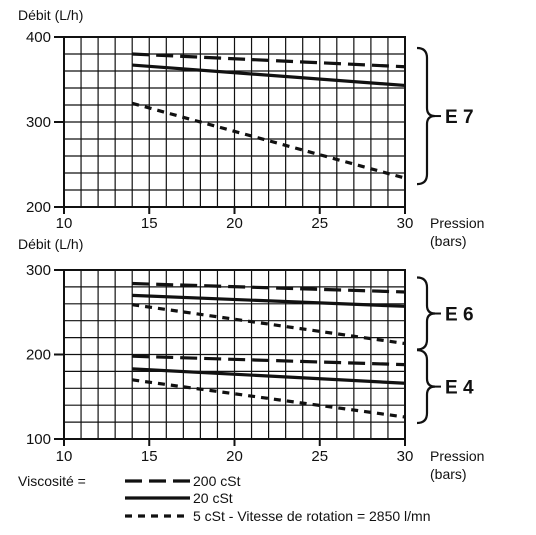 The image size is (536, 535). What do you see at coordinates (268, 324) in the screenshot?
I see `series-line-e6-5-cst` at bounding box center [268, 324].